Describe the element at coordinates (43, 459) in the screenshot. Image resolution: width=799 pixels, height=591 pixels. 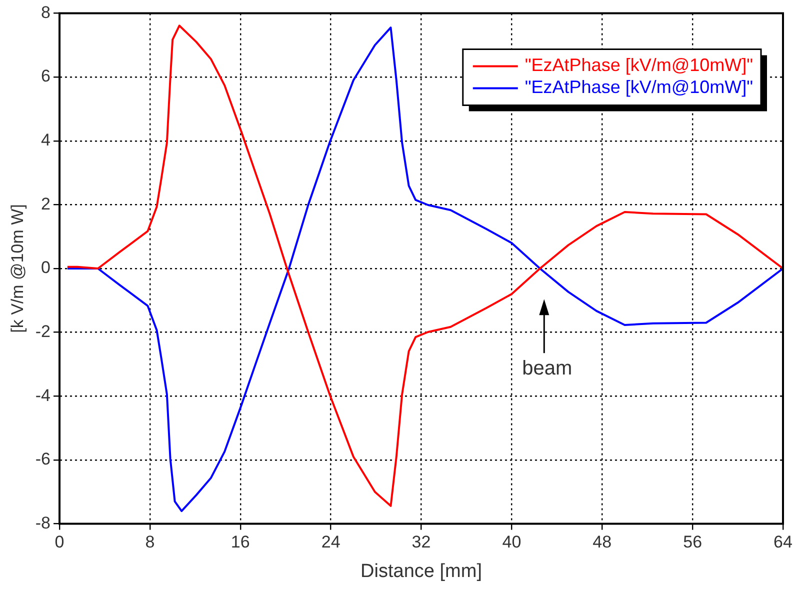
I see `y-tick-label: -6` at that location.